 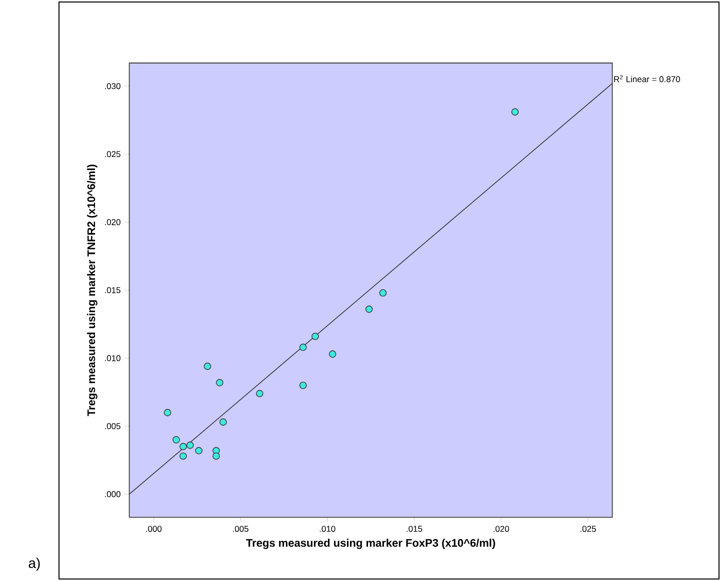 What do you see at coordinates (647, 78) in the screenshot?
I see `annotation: R$^{2}$ Linear = 0.870` at bounding box center [647, 78].